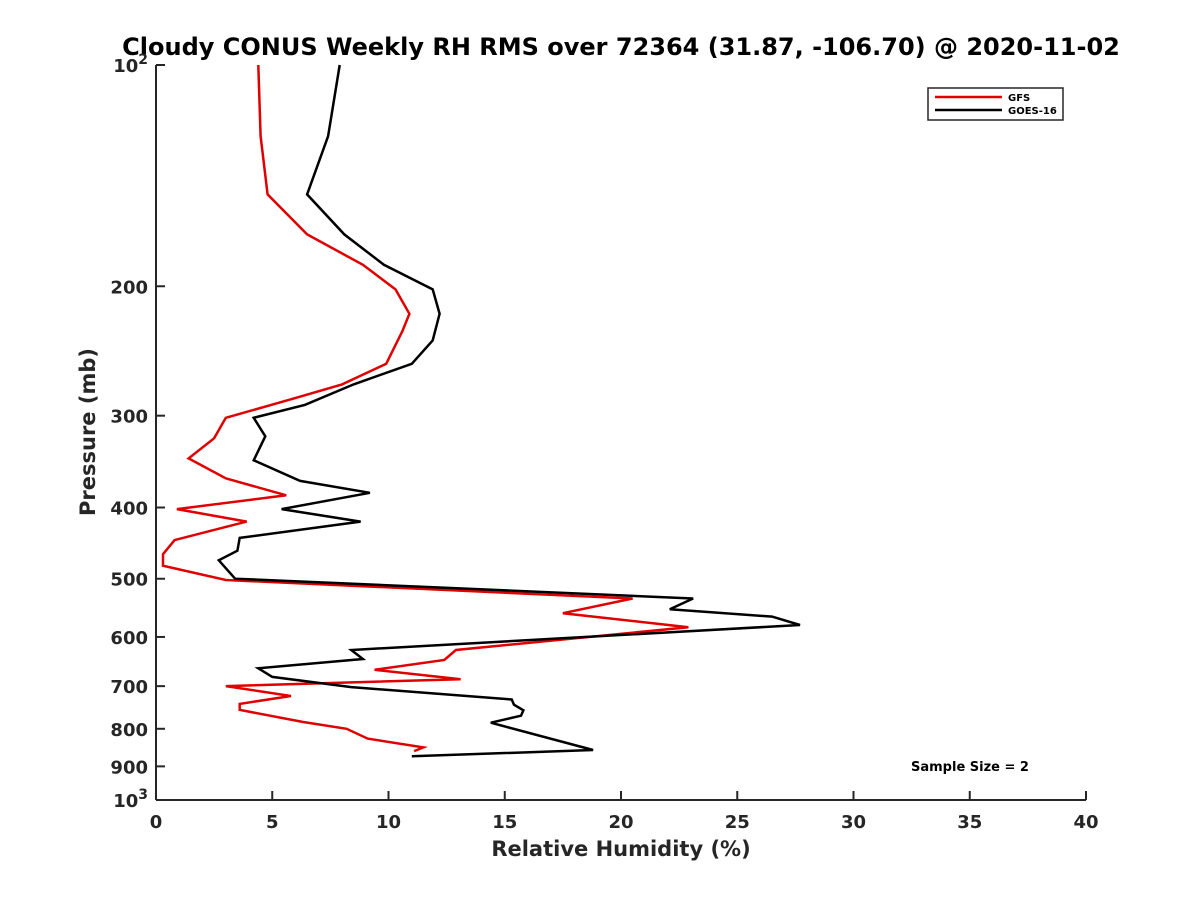 Image resolution: width=1200 pixels, height=900 pixels. I want to click on y-tick-label: 300, so click(129, 417).